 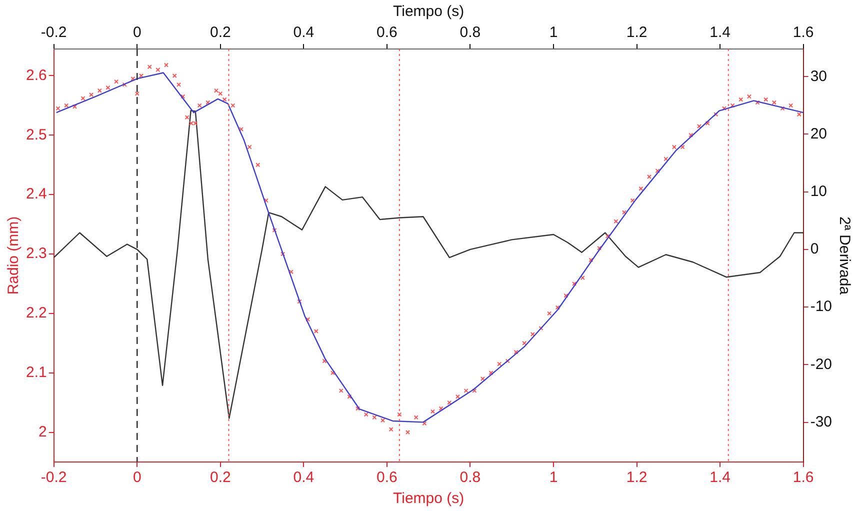 What do you see at coordinates (637, 477) in the screenshot?
I see `x-tick-label: 1.2` at bounding box center [637, 477].